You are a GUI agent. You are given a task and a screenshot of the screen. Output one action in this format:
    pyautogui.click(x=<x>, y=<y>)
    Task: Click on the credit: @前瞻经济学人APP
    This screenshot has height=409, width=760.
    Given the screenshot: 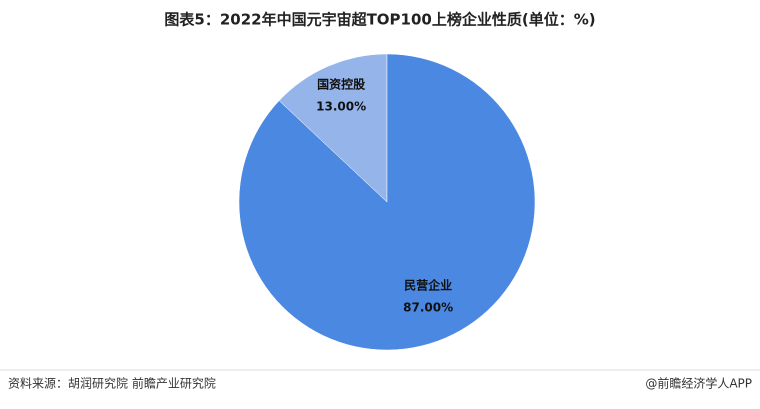 What is the action you would take?
    pyautogui.click(x=698, y=383)
    